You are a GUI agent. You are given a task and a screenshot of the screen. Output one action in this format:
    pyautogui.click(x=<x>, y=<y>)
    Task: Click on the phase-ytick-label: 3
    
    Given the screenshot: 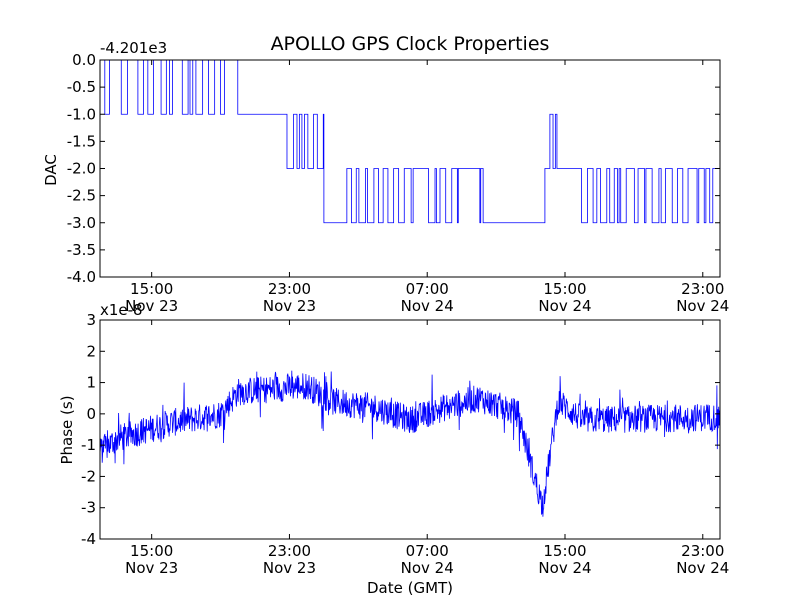 What is the action you would take?
    pyautogui.click(x=91, y=320)
    